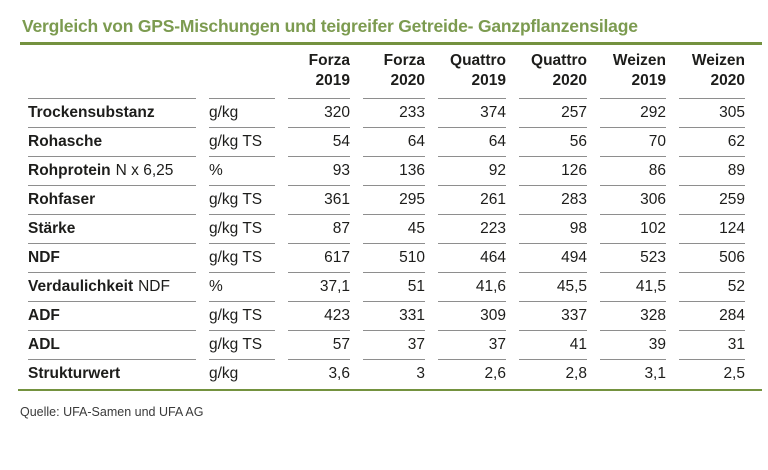 The width and height of the screenshot is (768, 470). What do you see at coordinates (112, 200) in the screenshot?
I see `row-label: Rohfaser` at bounding box center [112, 200].